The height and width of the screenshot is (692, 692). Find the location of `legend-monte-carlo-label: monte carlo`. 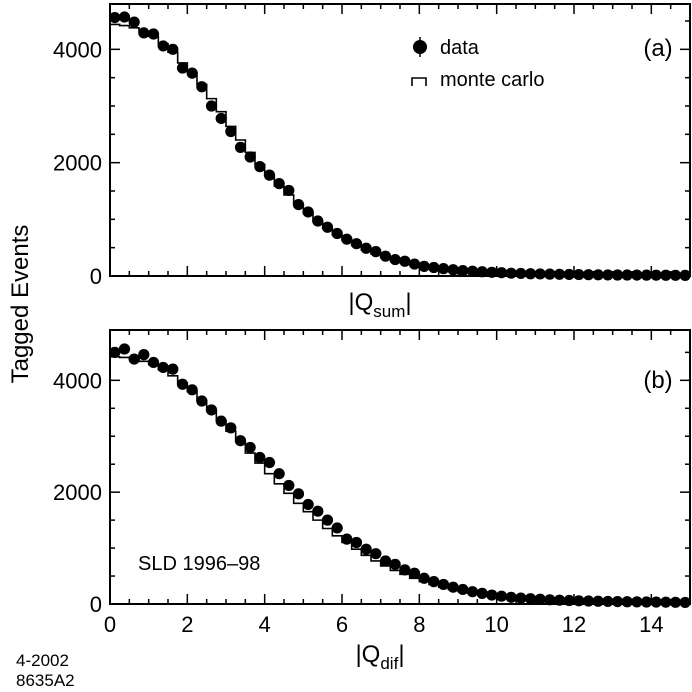

legend-monte-carlo-label: monte carlo is located at coordinates (492, 80).